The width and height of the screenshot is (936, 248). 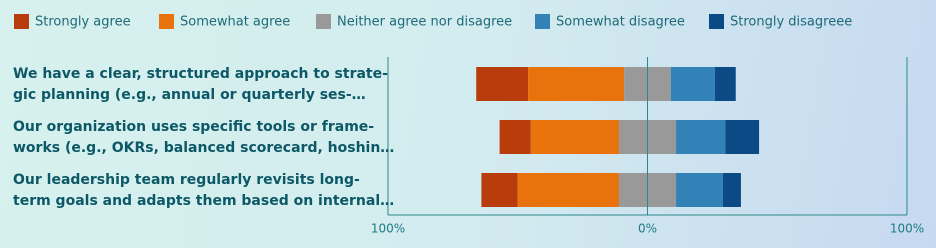 I want to click on legend-label: Somewhat disagree, so click(x=620, y=22).